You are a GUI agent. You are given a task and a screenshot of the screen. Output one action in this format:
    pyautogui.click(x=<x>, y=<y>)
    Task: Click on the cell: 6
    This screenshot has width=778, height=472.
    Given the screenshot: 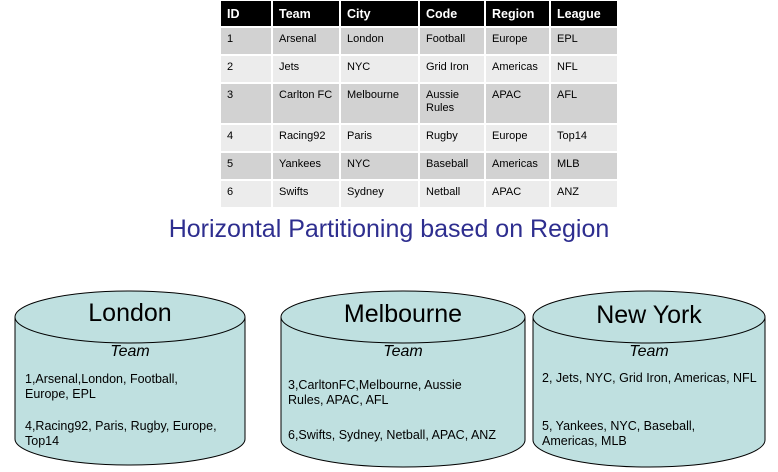 What is the action you would take?
    pyautogui.click(x=247, y=194)
    